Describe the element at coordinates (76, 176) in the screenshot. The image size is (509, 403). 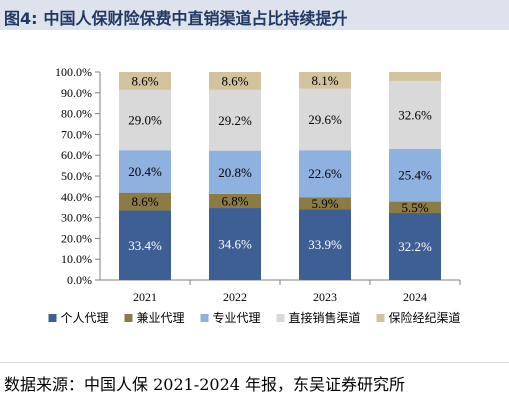
I see `y-tick-label: 50.0%` at that location.